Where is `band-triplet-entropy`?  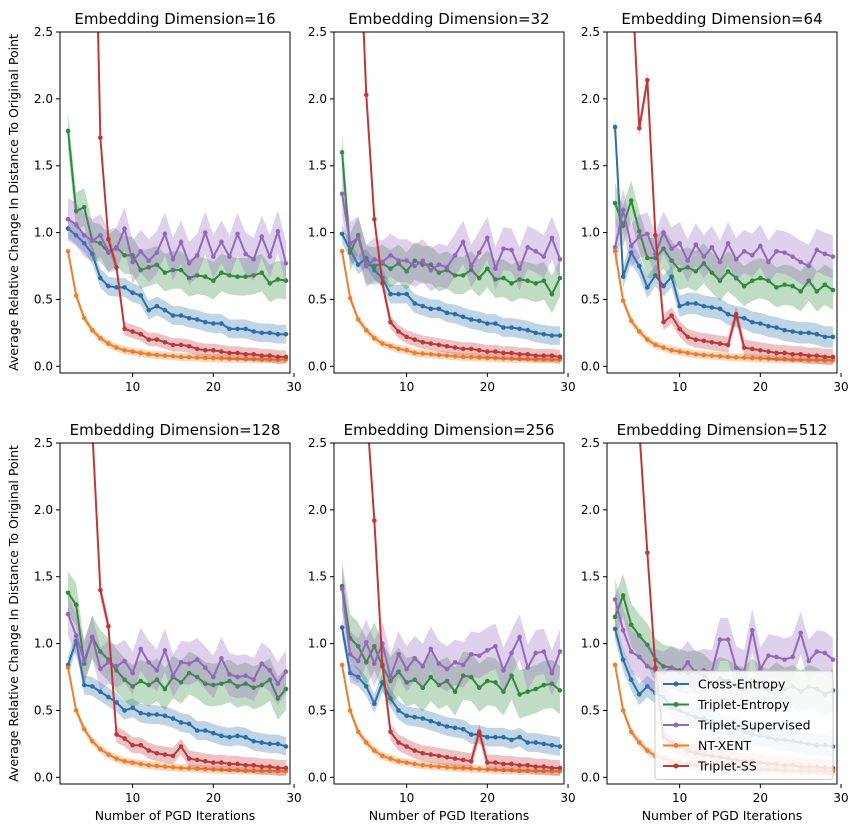 band-triplet-entropy is located at coordinates (451, 223).